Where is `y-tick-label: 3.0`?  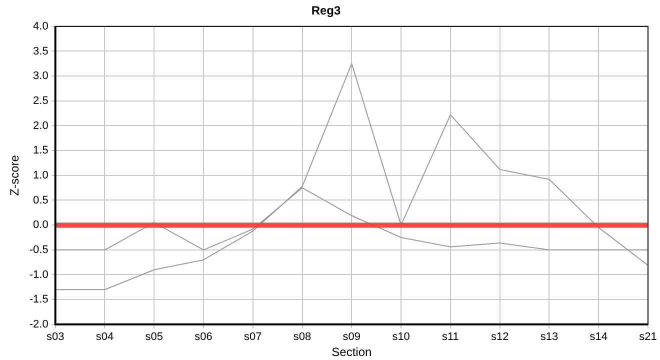 y-tick-label: 3.0 is located at coordinates (40, 76).